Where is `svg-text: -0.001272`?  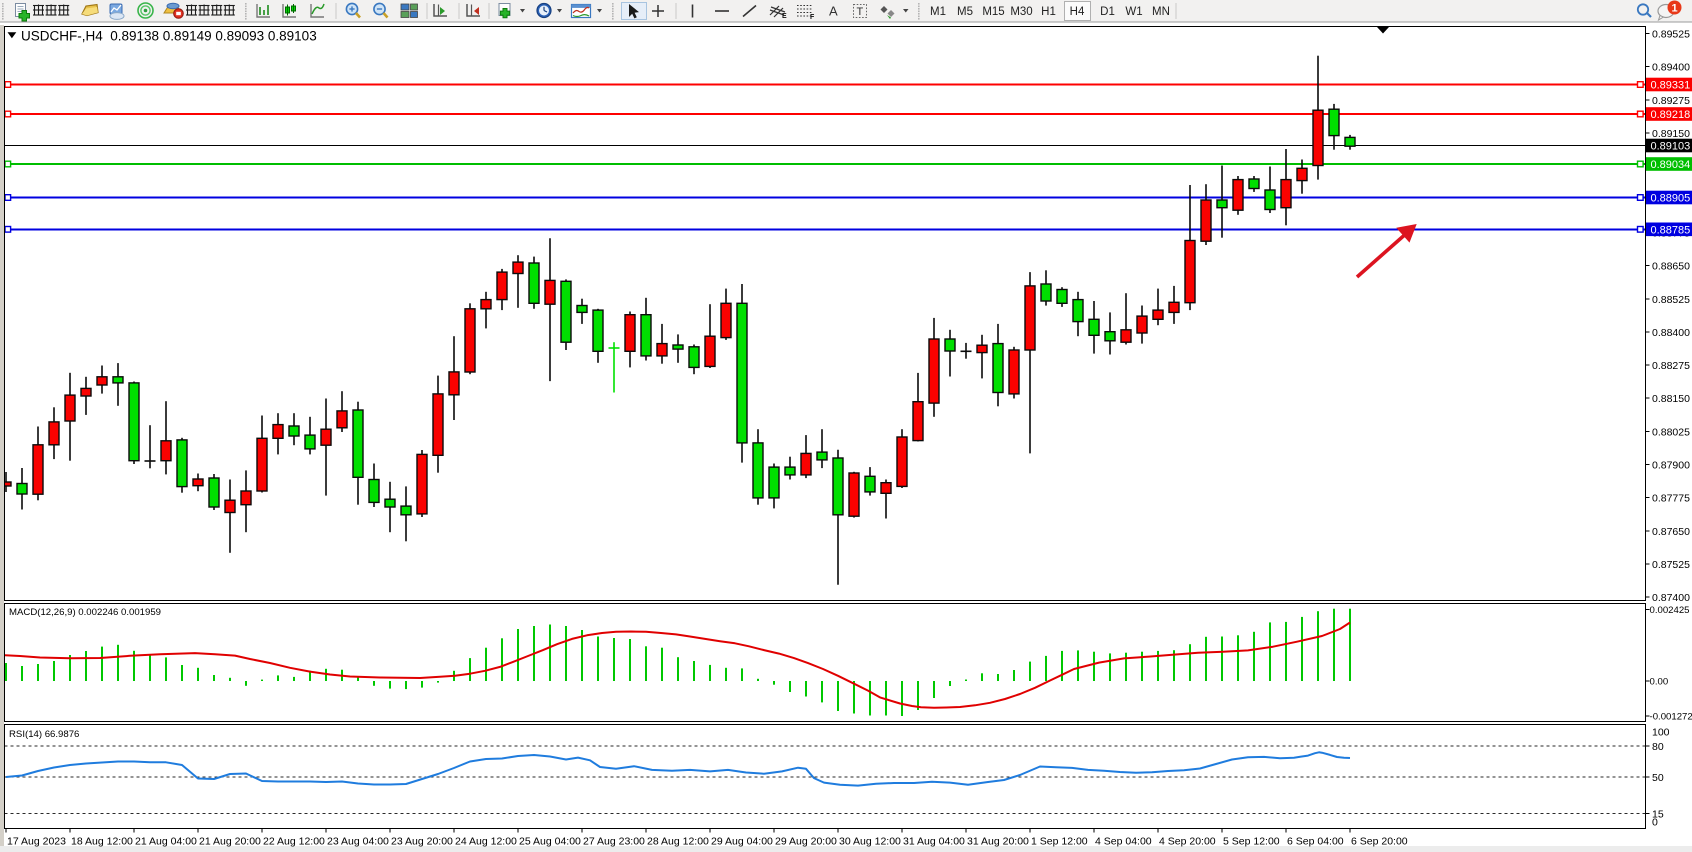 svg-text: -0.001272 is located at coordinates (1671, 717).